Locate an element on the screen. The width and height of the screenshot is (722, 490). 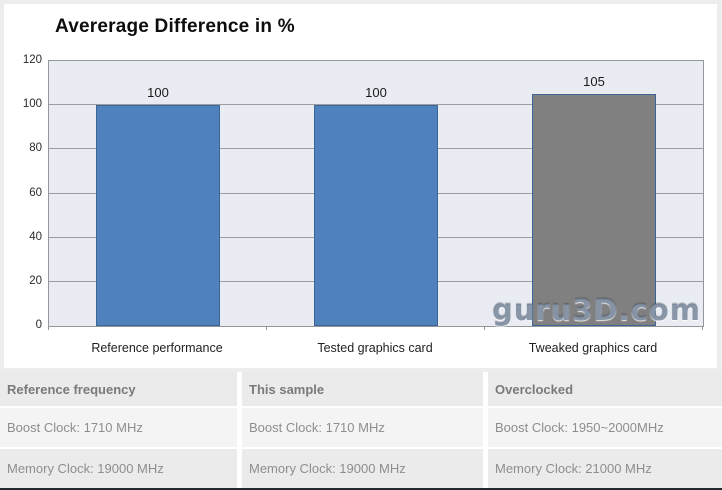
spec-table-cell-r0-c1: Boost Clock: 1710 MHz is located at coordinates (362, 427).